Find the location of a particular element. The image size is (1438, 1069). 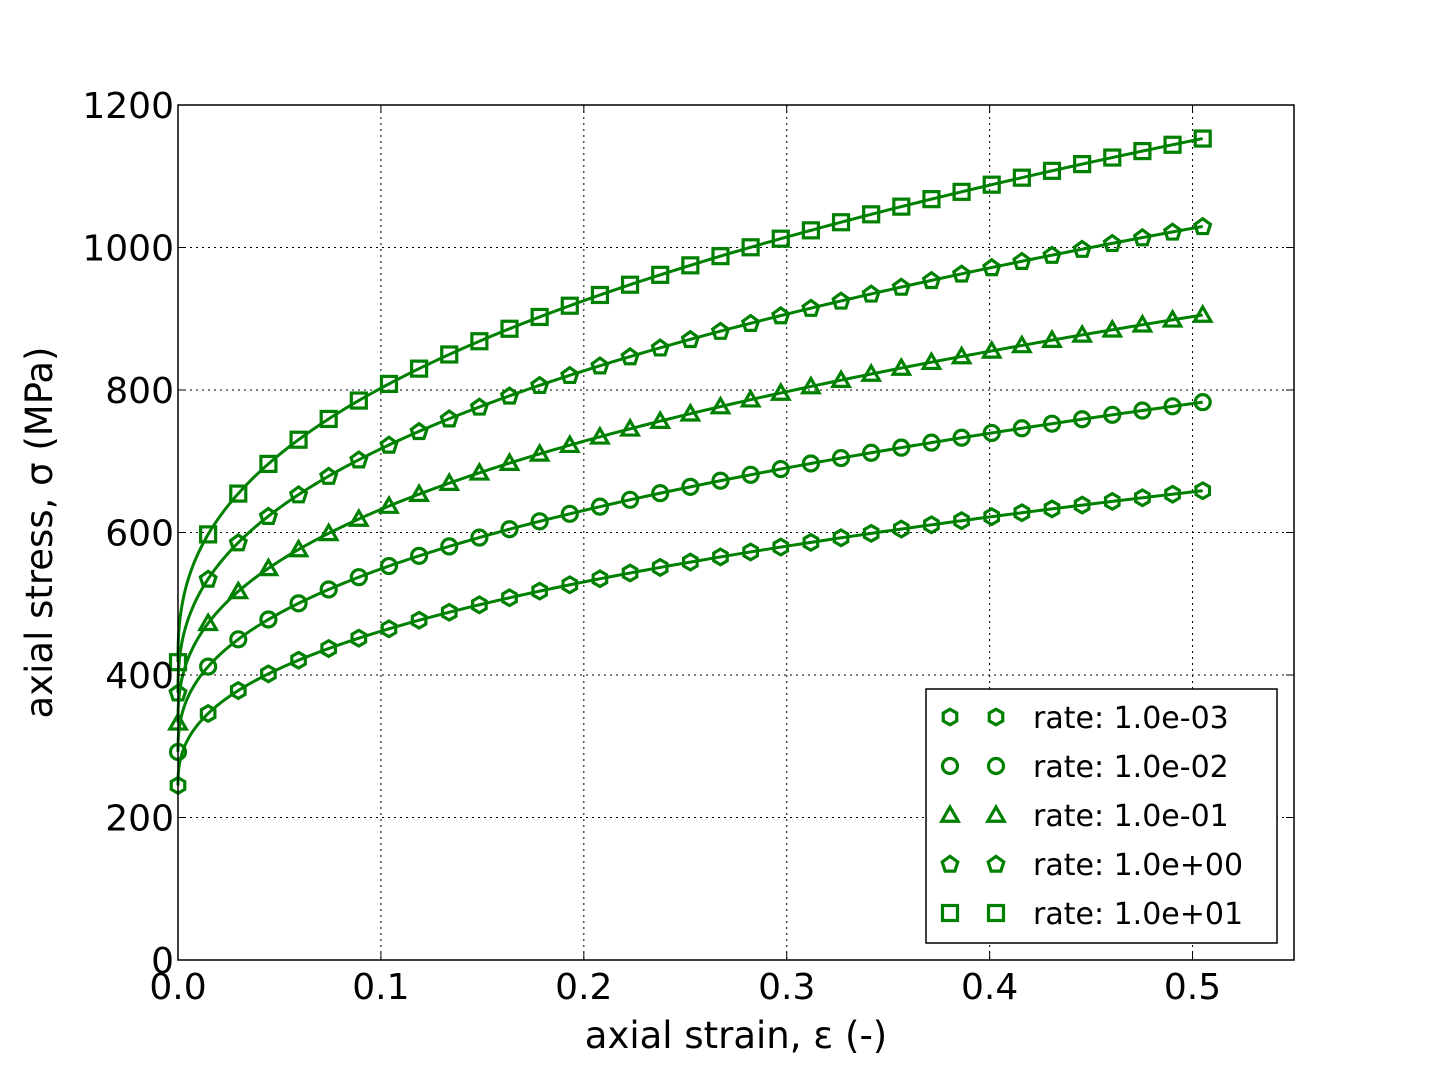

x-tick-label: 0.1 is located at coordinates (380, 987).